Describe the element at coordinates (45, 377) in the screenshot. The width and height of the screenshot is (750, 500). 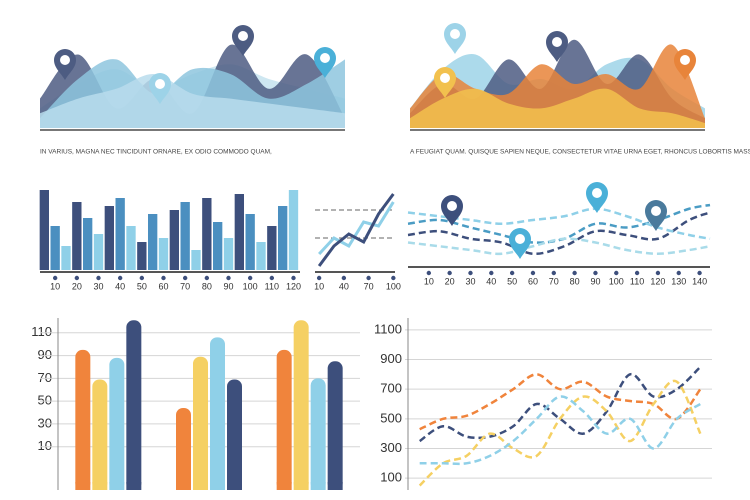
I see `y-tick-label: 70` at that location.